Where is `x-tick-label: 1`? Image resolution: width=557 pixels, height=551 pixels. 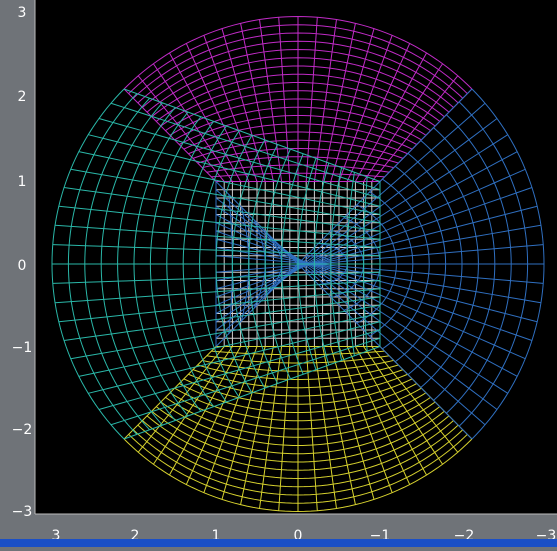 x-tick-label: 1 is located at coordinates (216, 536).